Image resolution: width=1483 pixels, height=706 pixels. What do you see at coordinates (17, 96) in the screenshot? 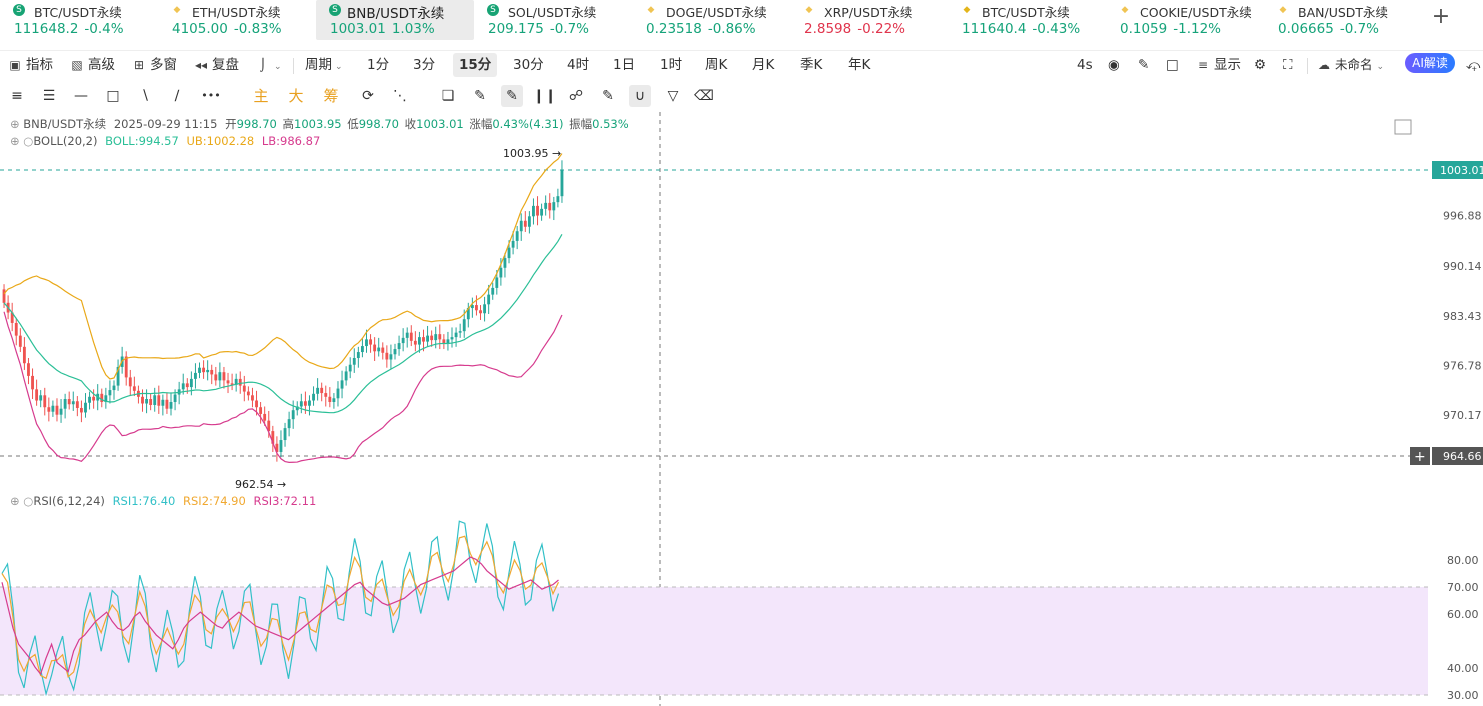
I see `menu-lines-icon: ≡` at bounding box center [17, 96].